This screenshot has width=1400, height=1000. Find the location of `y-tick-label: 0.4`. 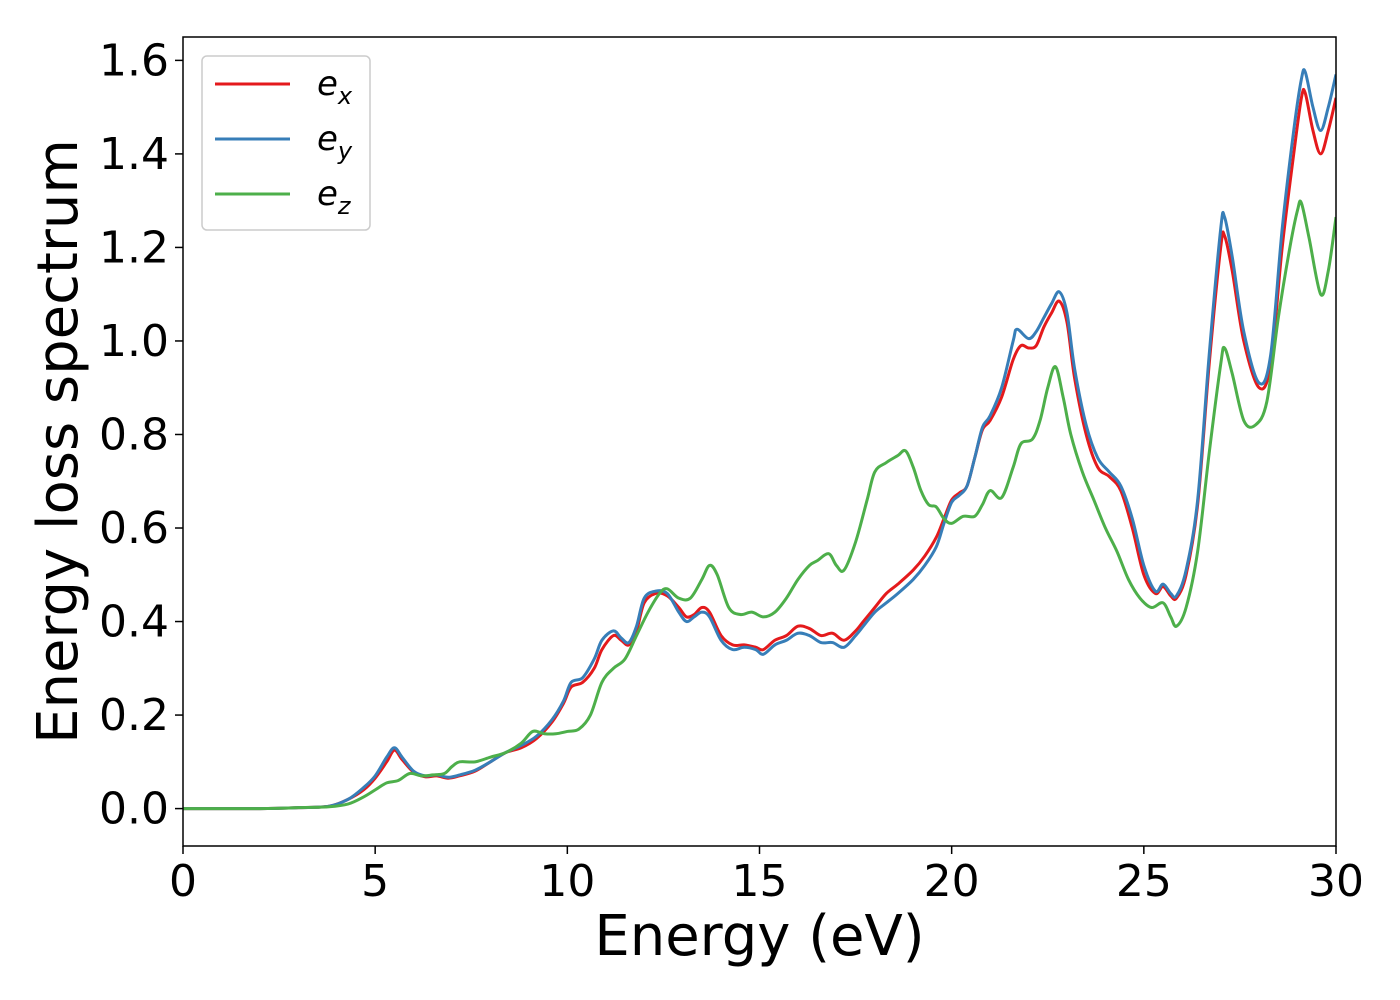

y-tick-label: 0.4 is located at coordinates (134, 622).